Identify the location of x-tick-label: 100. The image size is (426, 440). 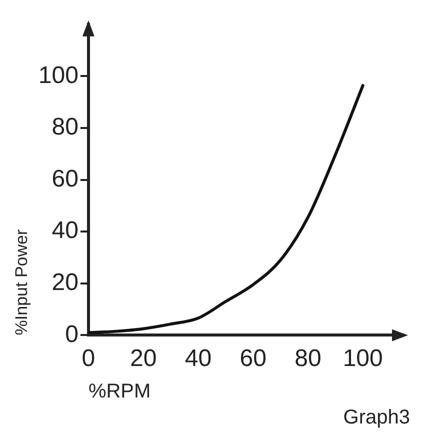
(362, 358).